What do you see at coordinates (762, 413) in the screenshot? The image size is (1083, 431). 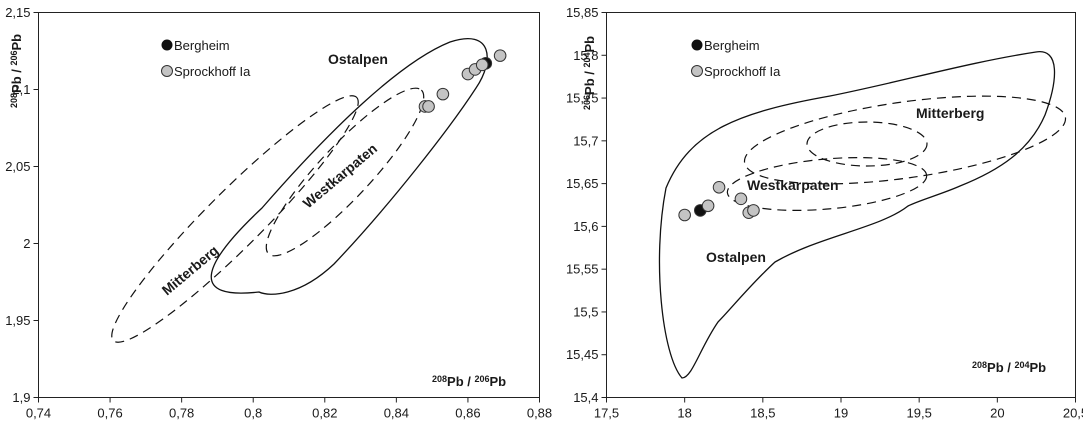 I see `x-tick-label: 18,5` at bounding box center [762, 413].